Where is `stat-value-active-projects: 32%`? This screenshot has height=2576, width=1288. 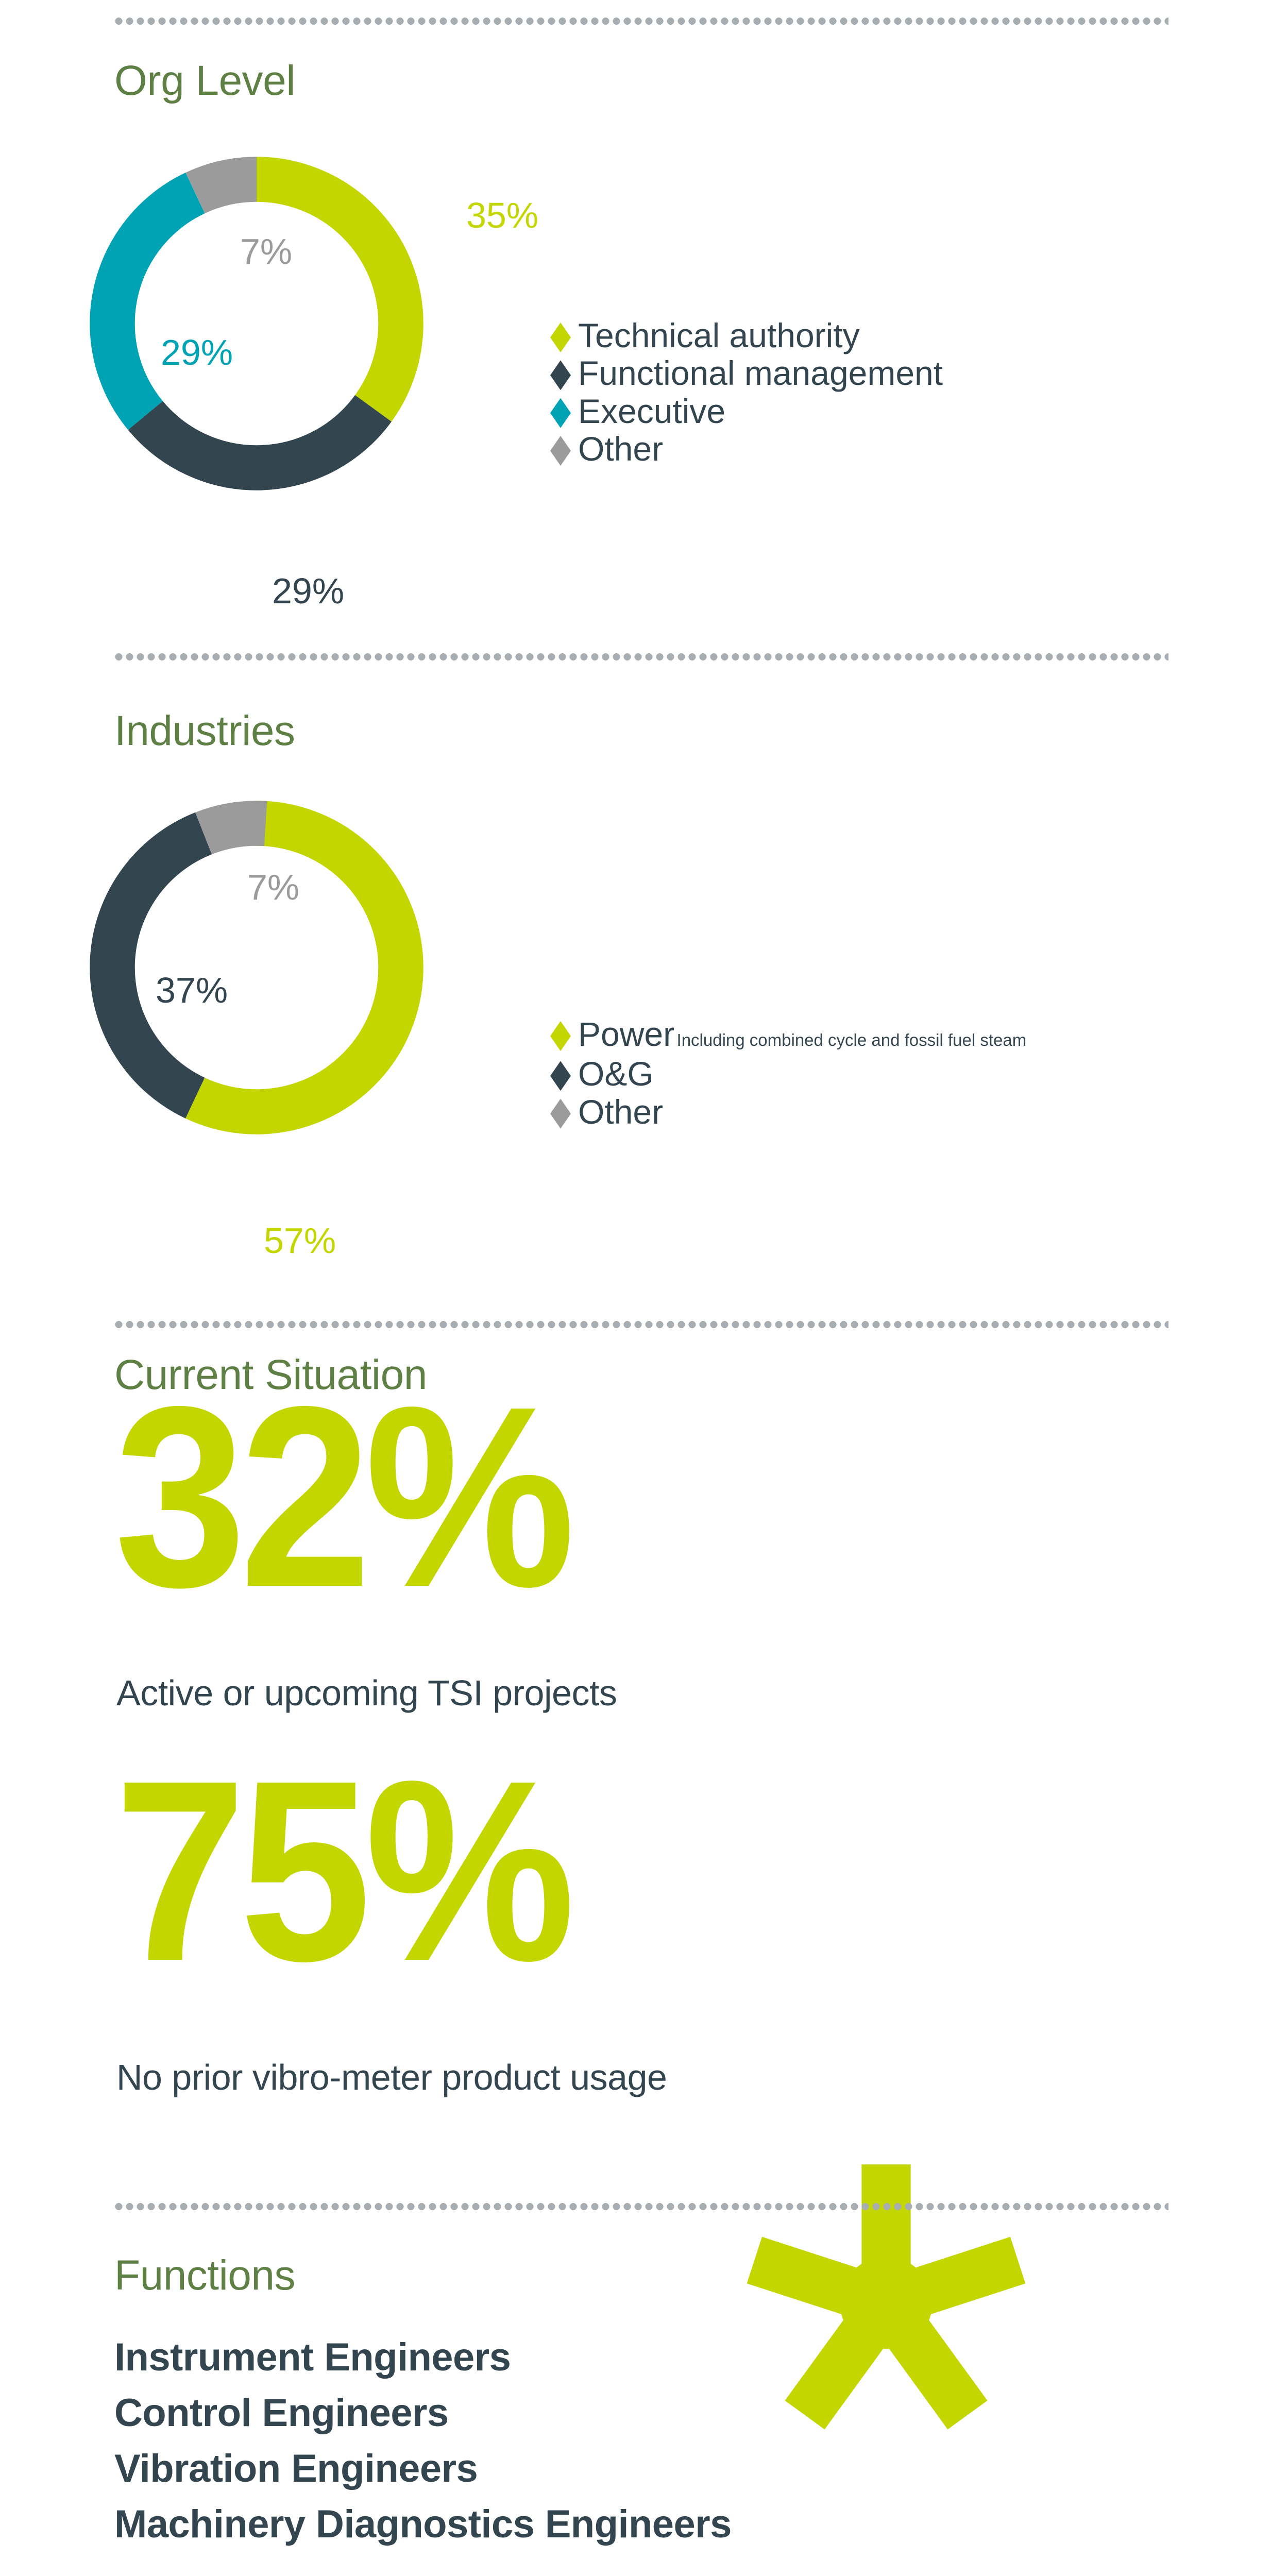
stat-value-active-projects: 32% is located at coordinates (344, 1496).